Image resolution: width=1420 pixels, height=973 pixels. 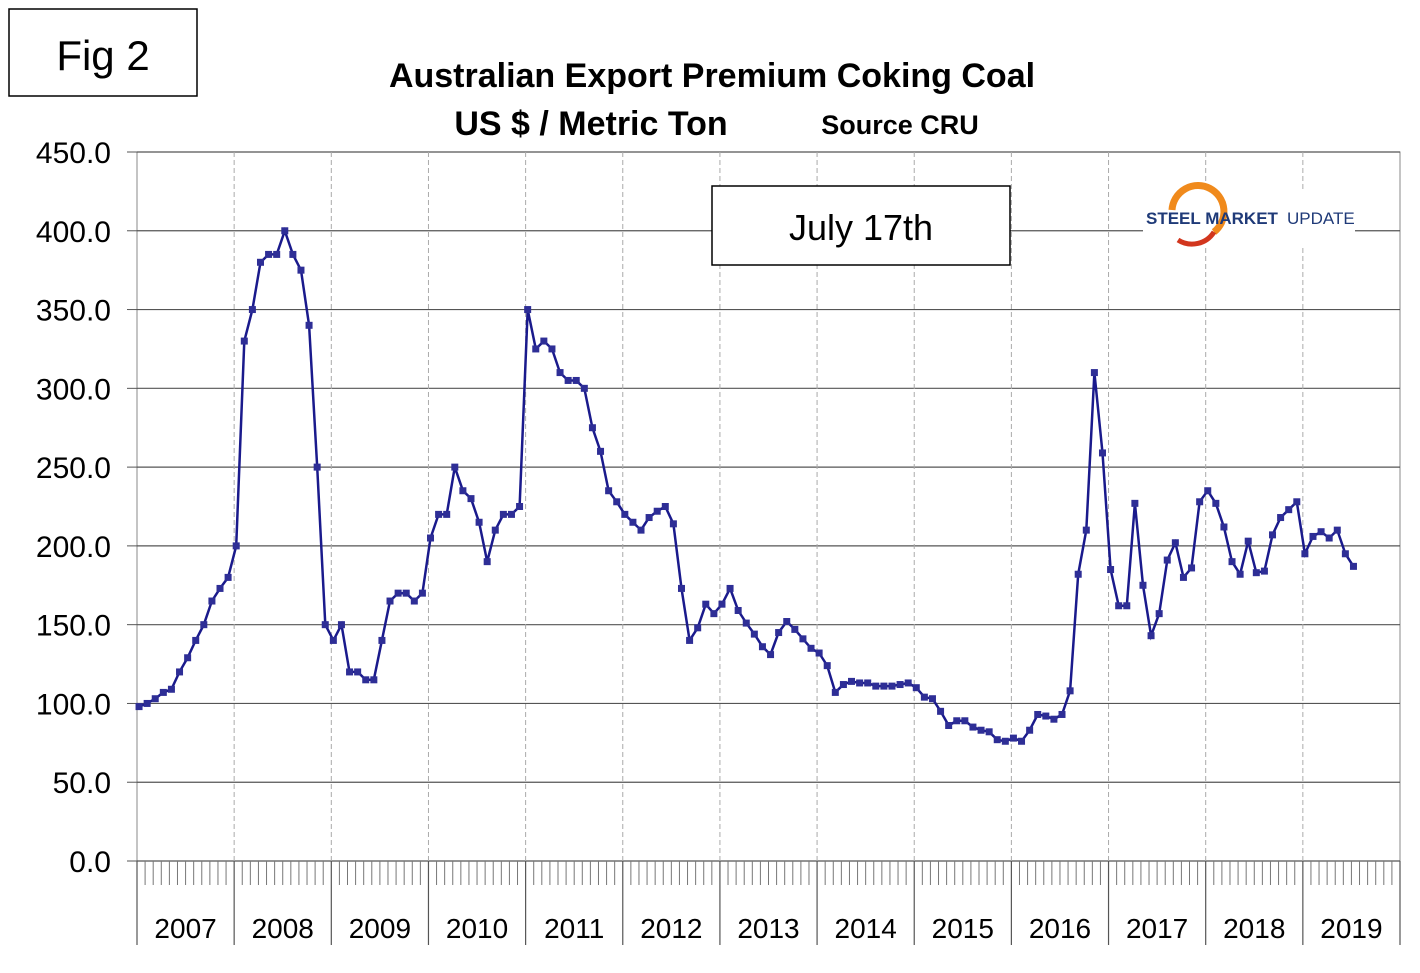 I want to click on y-tick-label: 450.0, so click(x=73, y=153).